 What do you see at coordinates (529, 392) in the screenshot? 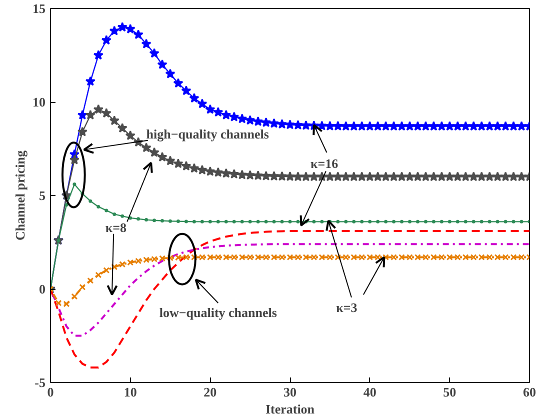
I see `x-tick-label: 60` at bounding box center [529, 392].